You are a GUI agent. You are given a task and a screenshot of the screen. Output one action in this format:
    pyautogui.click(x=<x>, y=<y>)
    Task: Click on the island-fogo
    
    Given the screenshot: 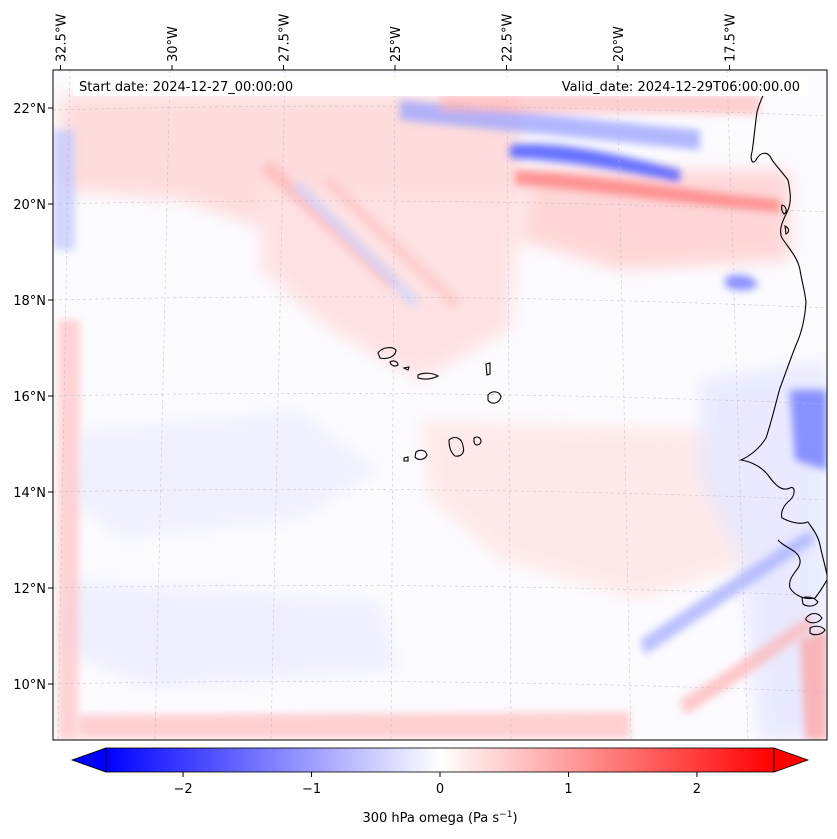 What is the action you would take?
    pyautogui.click(x=421, y=454)
    